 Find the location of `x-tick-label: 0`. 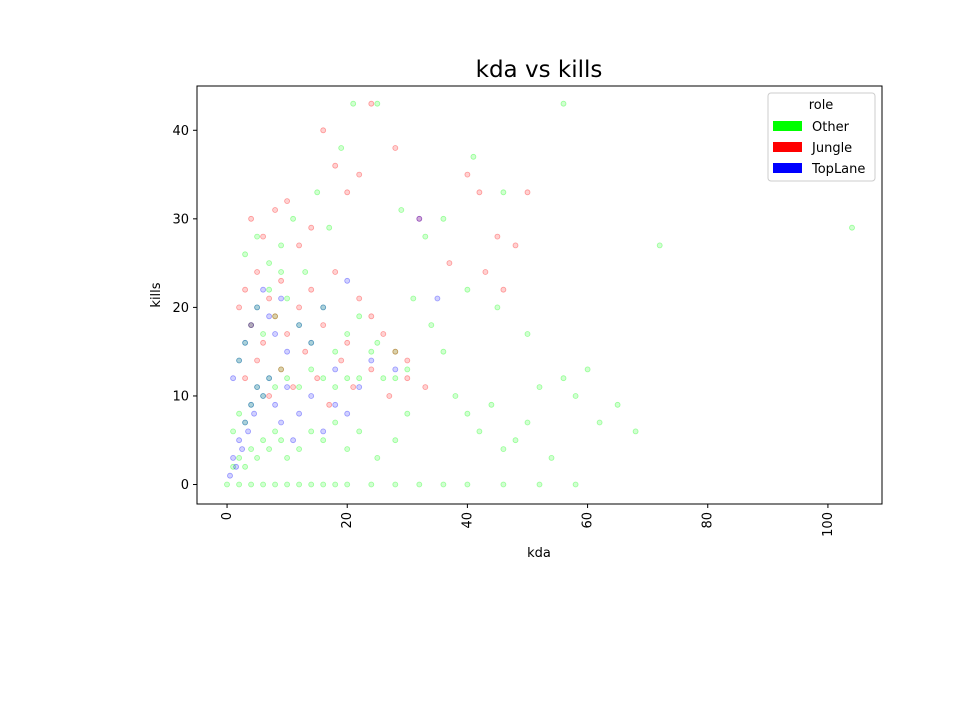

x-tick-label: 0 is located at coordinates (227, 516).